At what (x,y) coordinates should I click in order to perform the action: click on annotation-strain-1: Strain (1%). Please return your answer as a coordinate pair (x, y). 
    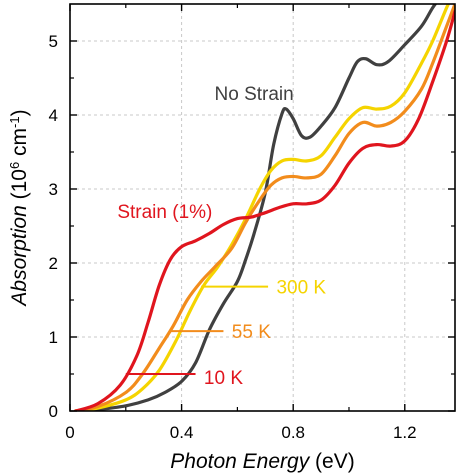
    Looking at the image, I should click on (164, 212).